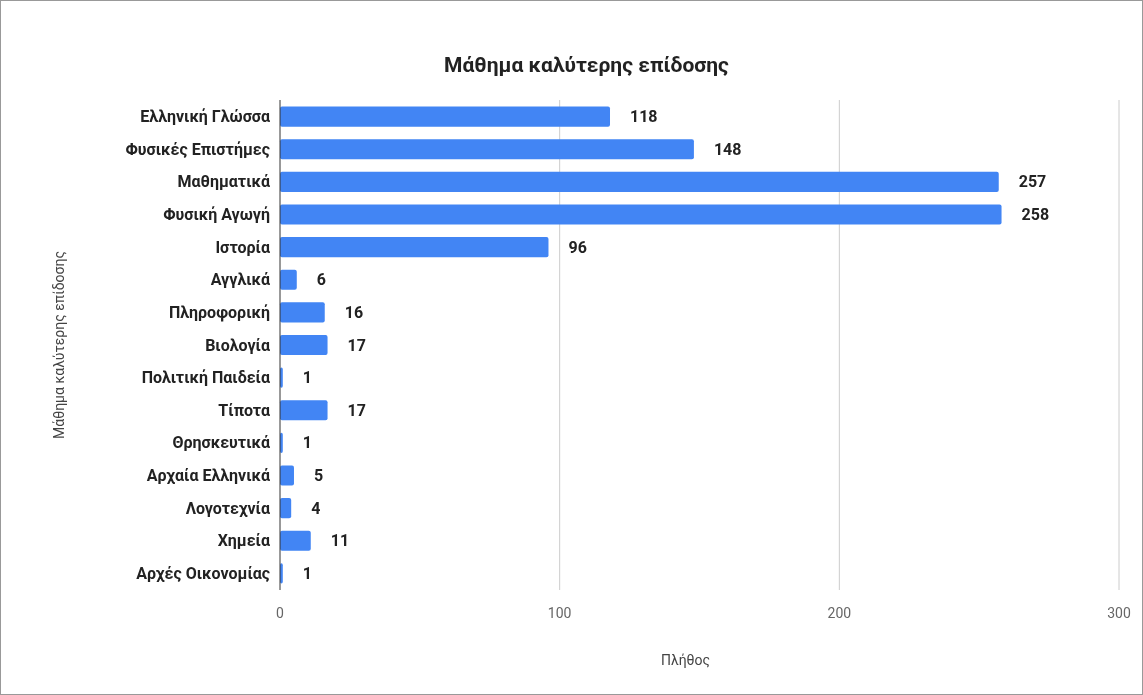 The width and height of the screenshot is (1143, 695). I want to click on data-label: 16, so click(354, 312).